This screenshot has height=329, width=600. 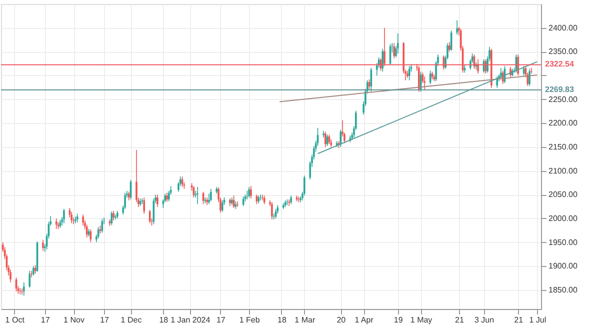 I want to click on x-tick-label: 1 Feb, so click(x=249, y=320).